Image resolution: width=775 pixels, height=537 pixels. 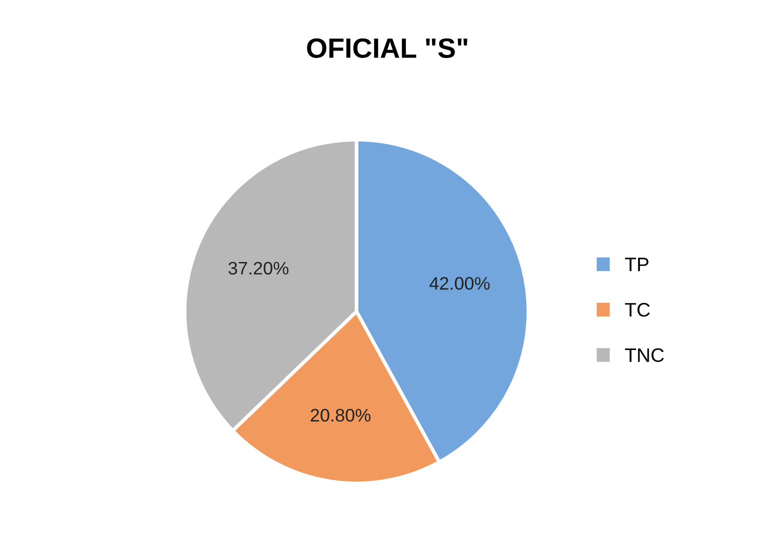 I want to click on legend-label: TC, so click(x=637, y=309).